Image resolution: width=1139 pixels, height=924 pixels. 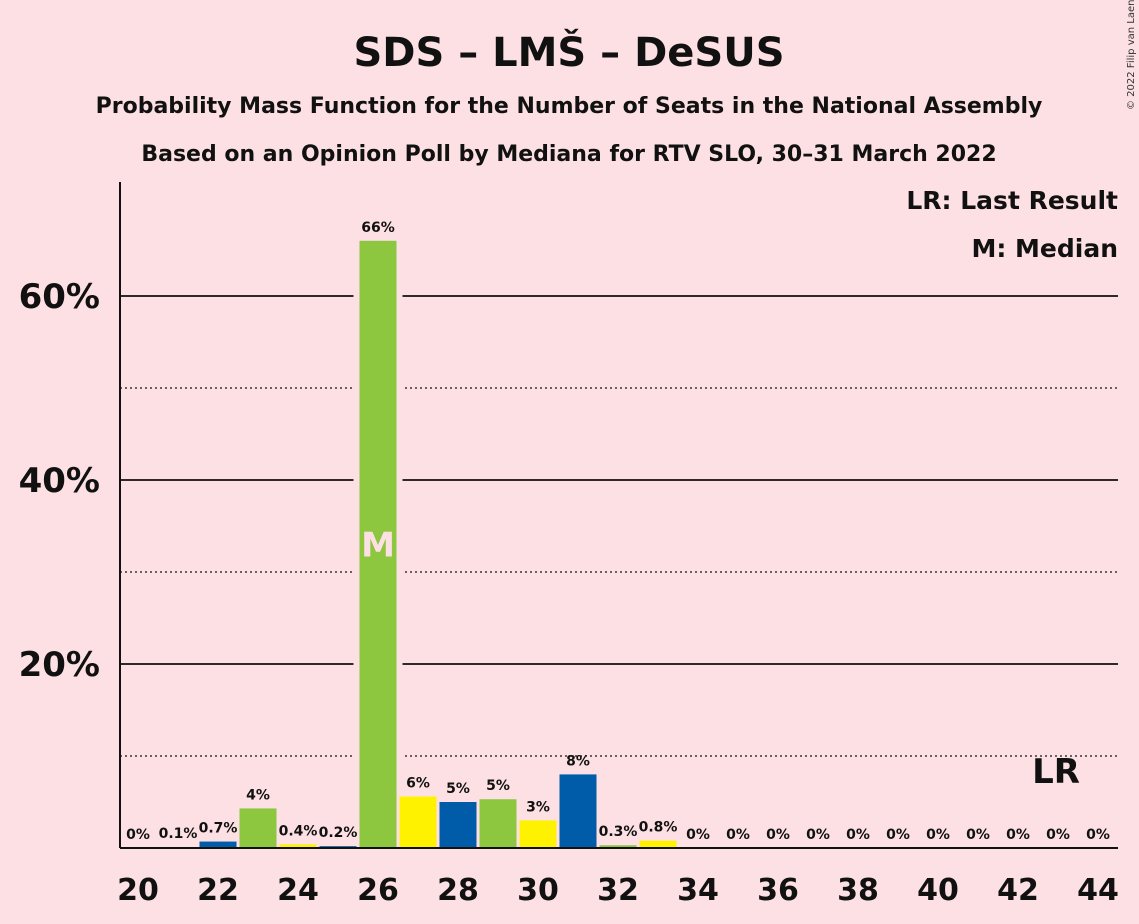 What do you see at coordinates (1044, 248) in the screenshot?
I see `legend-median: M: Median` at bounding box center [1044, 248].